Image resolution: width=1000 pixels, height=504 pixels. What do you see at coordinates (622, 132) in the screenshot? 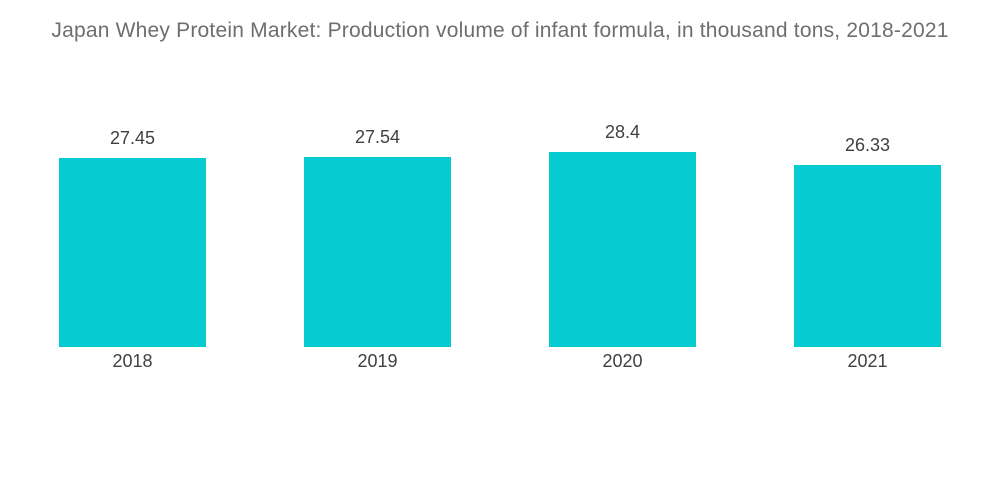
I see `bar-value-label: 28.4` at bounding box center [622, 132].